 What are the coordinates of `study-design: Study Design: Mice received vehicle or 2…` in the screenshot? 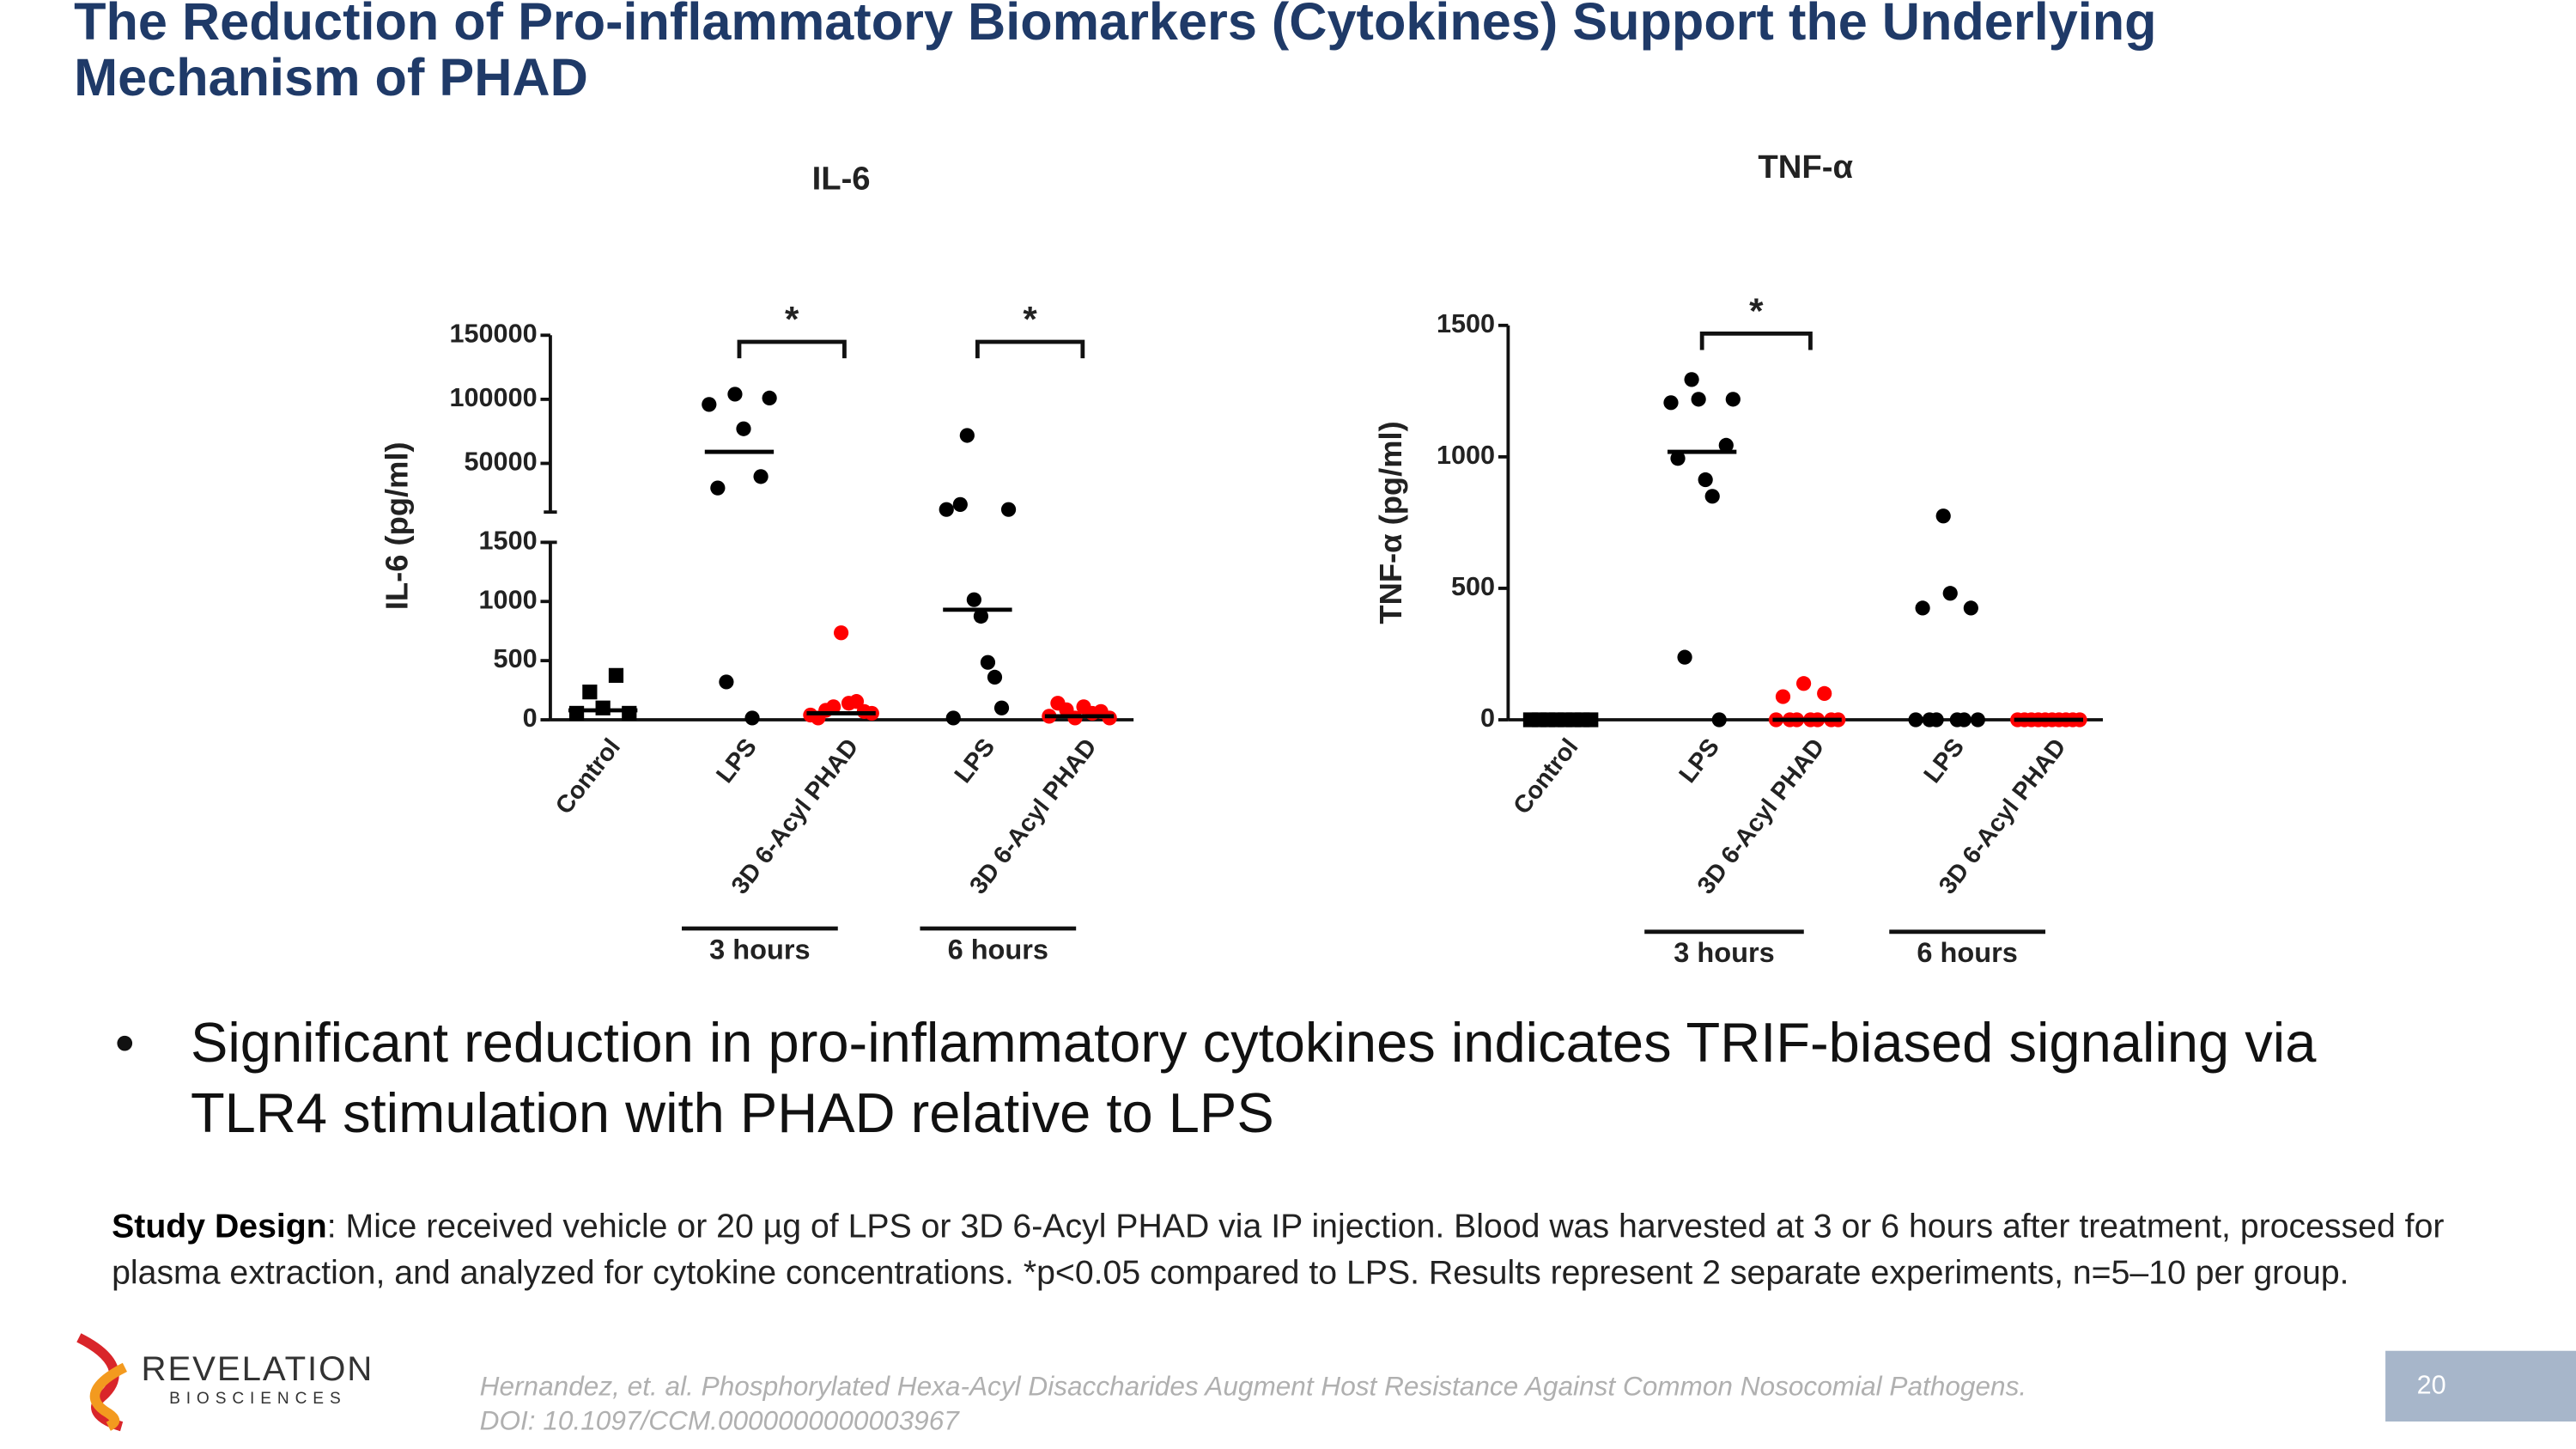 It's located at (1311, 1249).